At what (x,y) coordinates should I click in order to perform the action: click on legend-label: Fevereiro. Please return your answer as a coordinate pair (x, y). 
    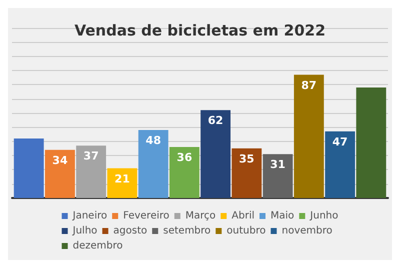
    Looking at the image, I should click on (146, 216).